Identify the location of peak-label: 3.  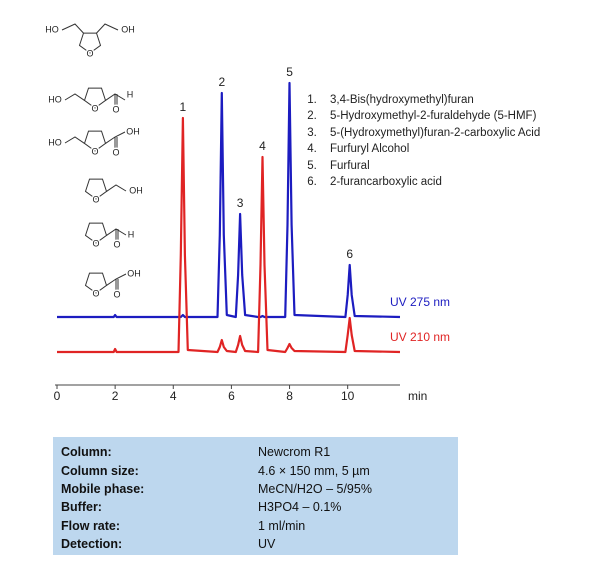
(240, 203).